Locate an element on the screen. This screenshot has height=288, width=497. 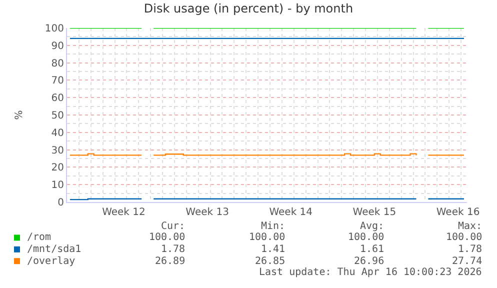
text: Max: is located at coordinates (470, 226).